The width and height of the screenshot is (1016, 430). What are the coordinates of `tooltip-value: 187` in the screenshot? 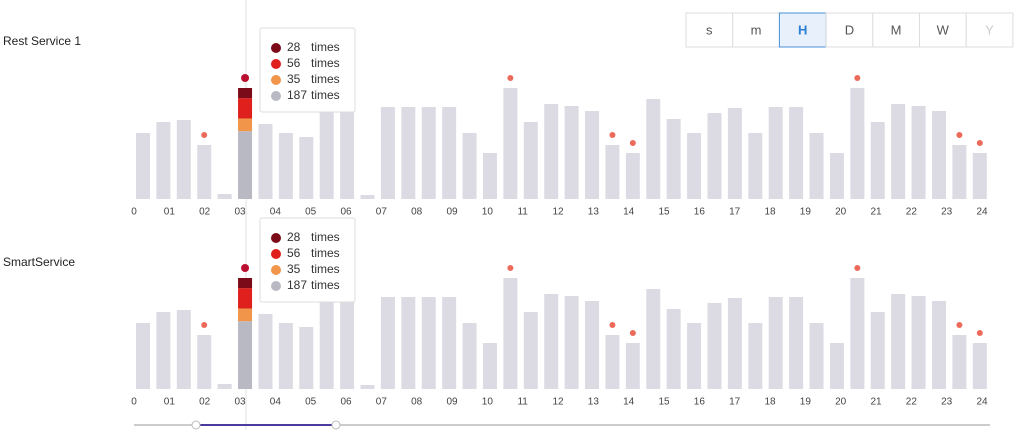 It's located at (297, 95).